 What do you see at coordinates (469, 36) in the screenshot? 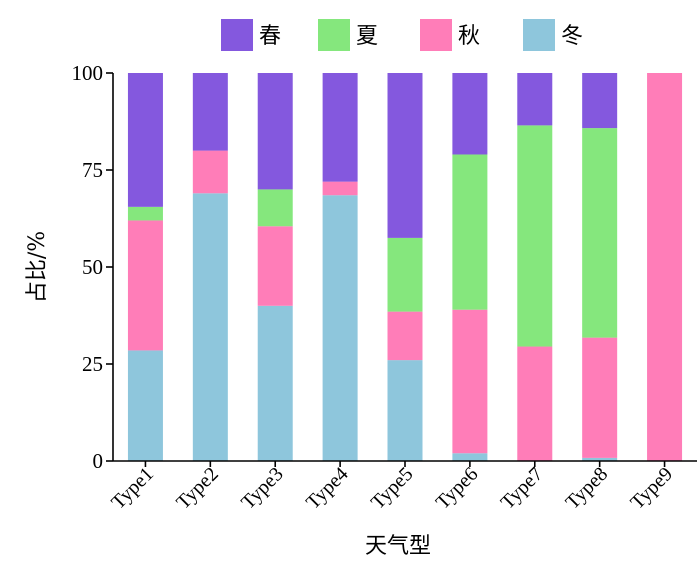
I see `legend-label: 秋` at bounding box center [469, 36].